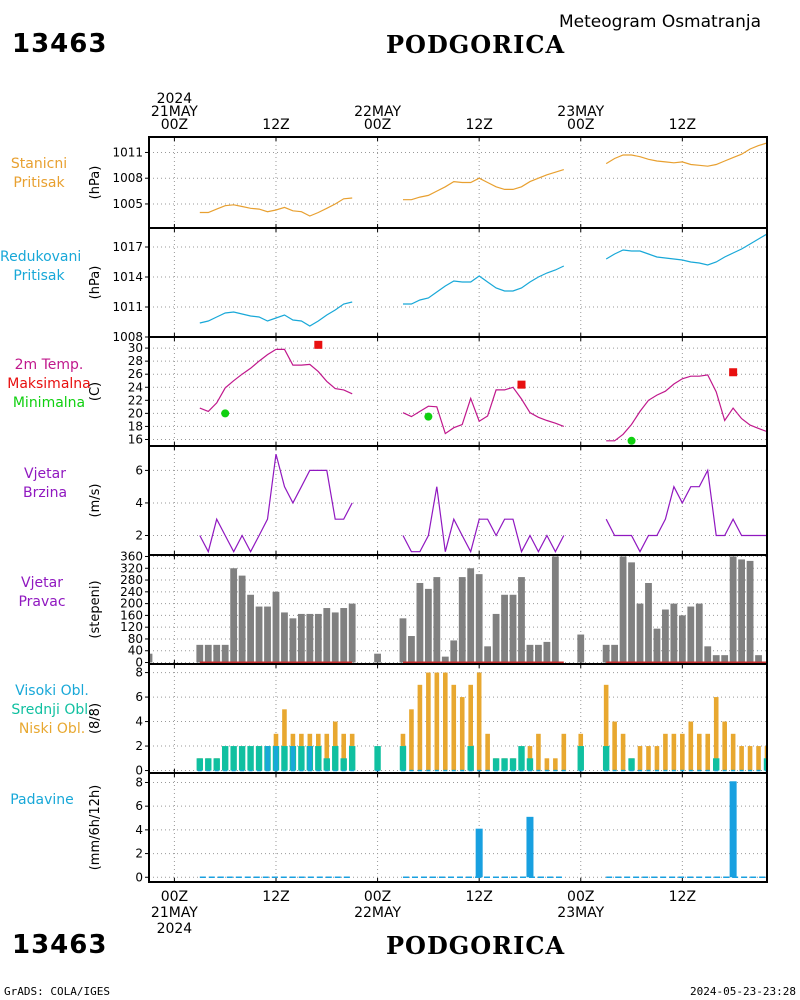 The width and height of the screenshot is (800, 1000). What do you see at coordinates (42, 583) in the screenshot?
I see `label-wind-dir-line1: Vjetar` at bounding box center [42, 583].